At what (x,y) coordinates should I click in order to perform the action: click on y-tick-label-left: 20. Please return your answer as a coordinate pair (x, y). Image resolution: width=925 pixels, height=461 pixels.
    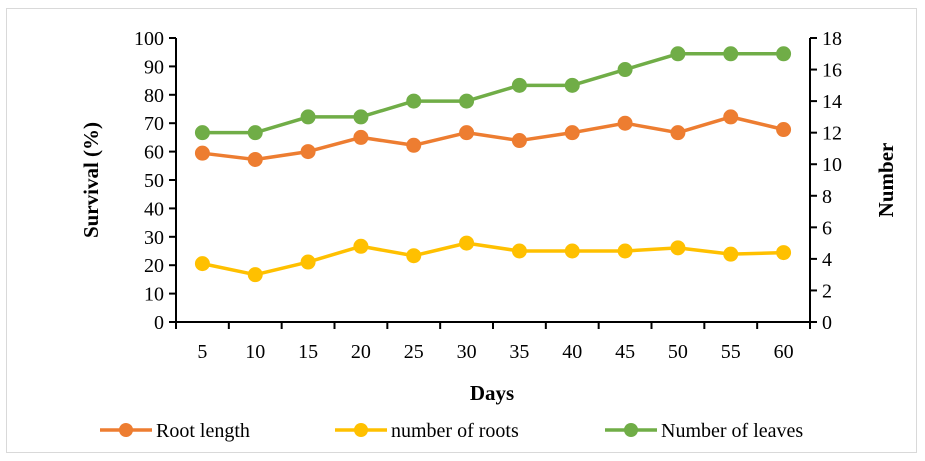
    Looking at the image, I should click on (154, 266).